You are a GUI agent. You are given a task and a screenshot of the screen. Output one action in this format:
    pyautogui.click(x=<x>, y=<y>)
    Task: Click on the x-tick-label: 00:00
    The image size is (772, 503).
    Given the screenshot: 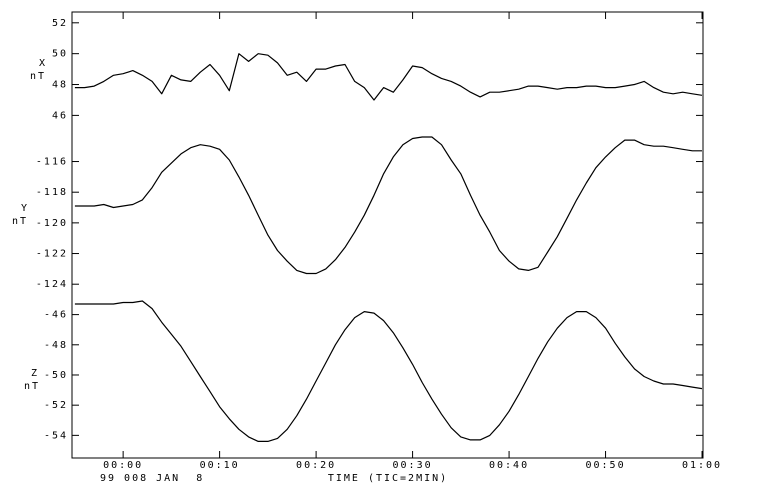 What is the action you would take?
    pyautogui.click(x=123, y=465)
    